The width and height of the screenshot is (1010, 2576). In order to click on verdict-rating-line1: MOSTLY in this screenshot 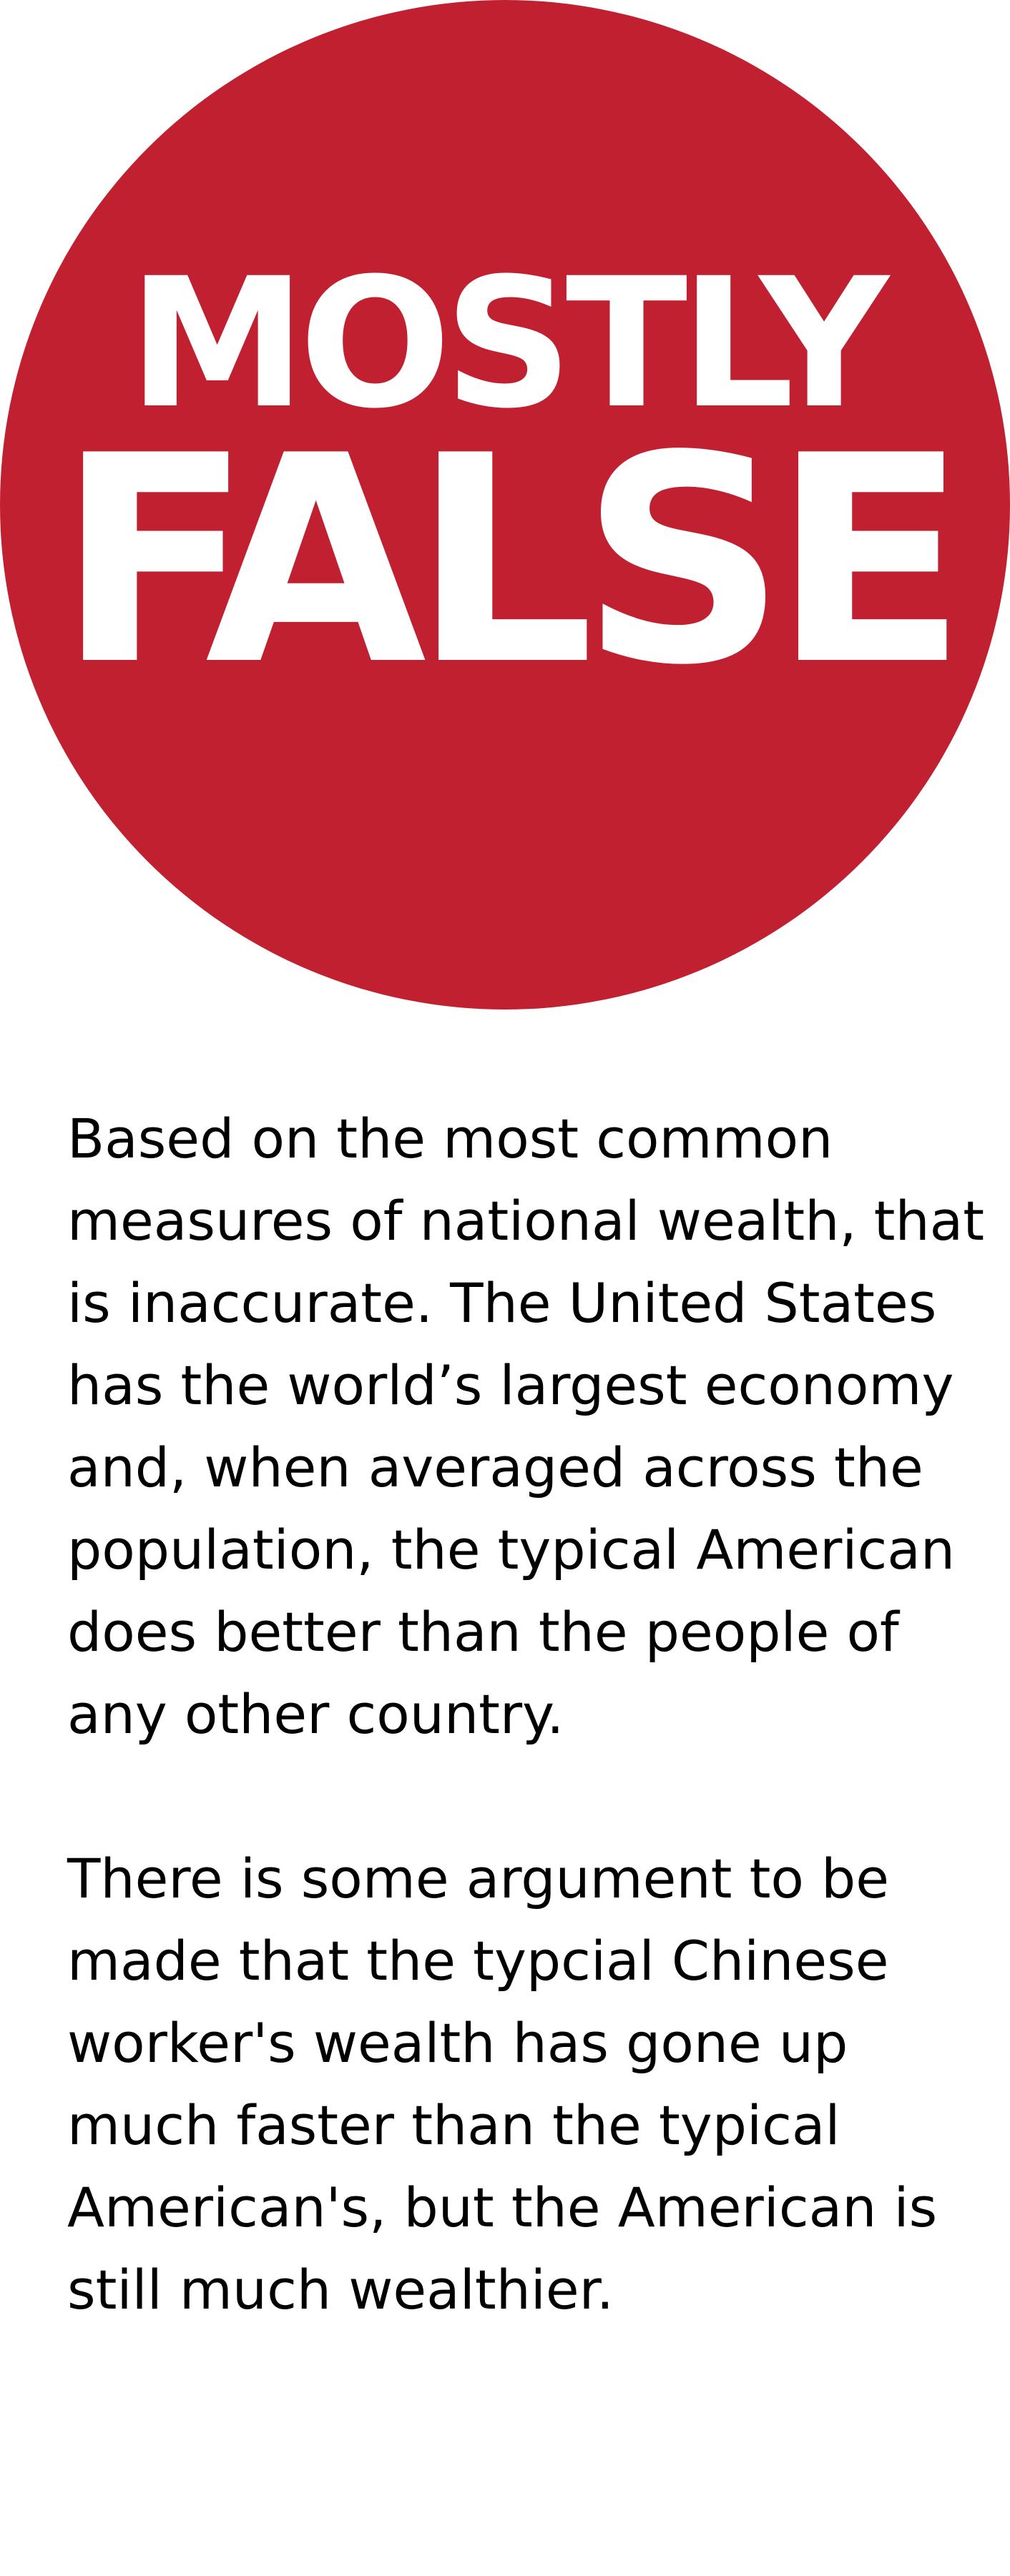, I will do `click(508, 344)`.